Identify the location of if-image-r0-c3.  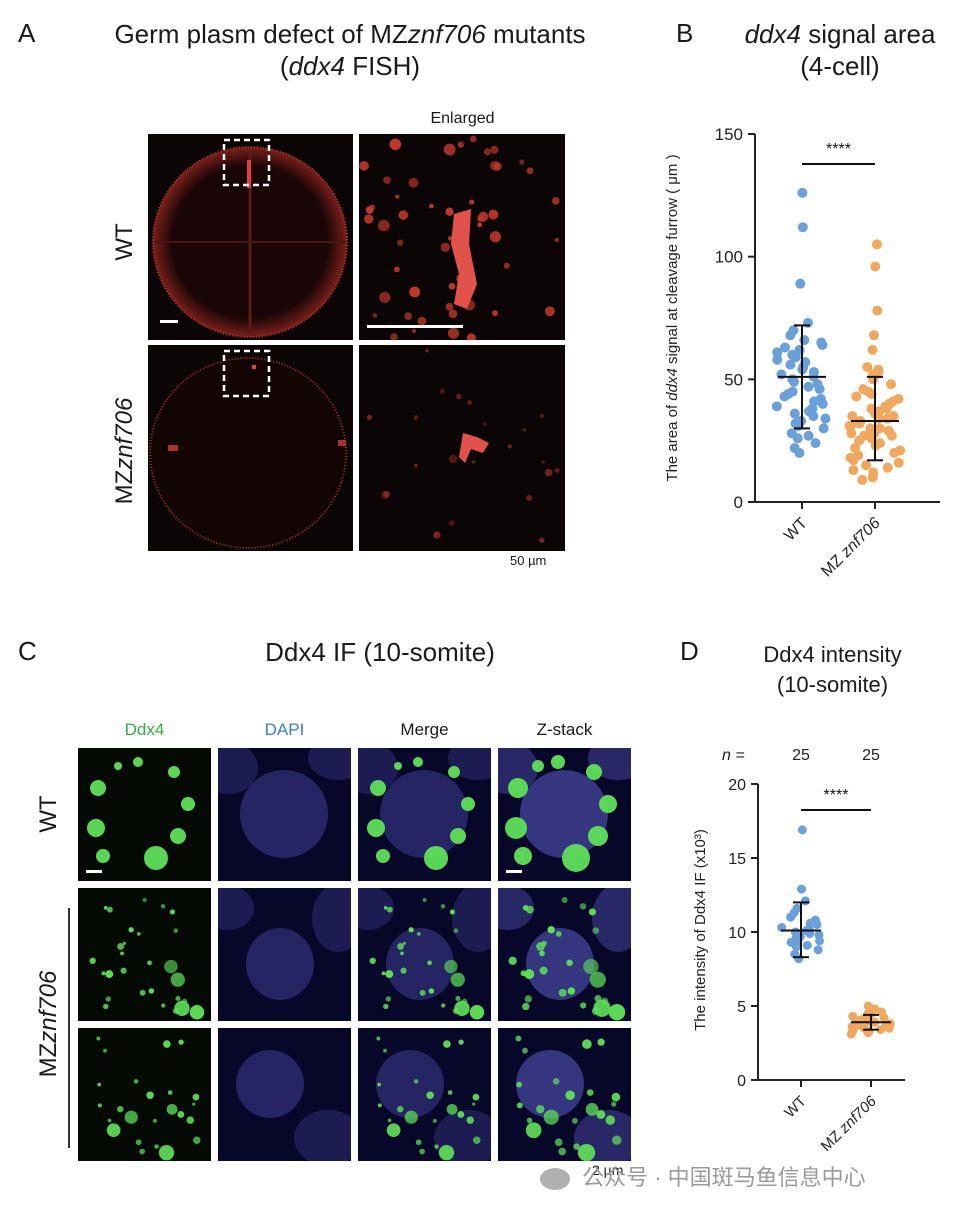
(564, 814).